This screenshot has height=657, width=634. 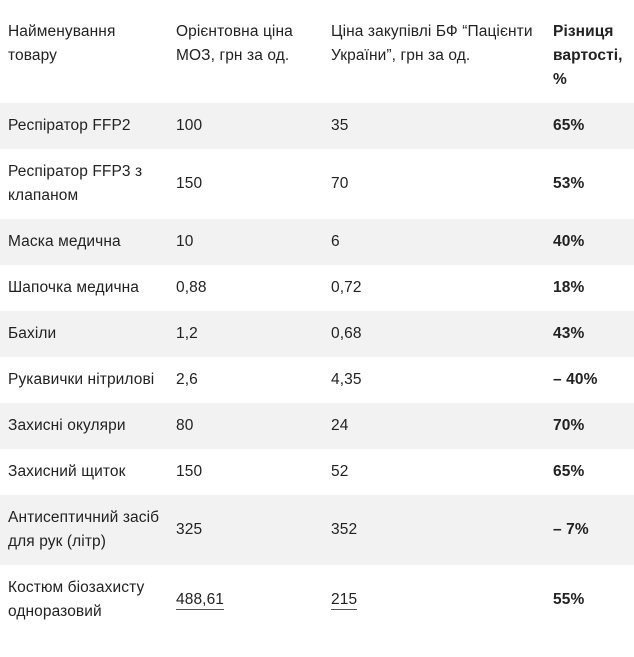 I want to click on cell-moz-price: 488,61, so click(x=245, y=600).